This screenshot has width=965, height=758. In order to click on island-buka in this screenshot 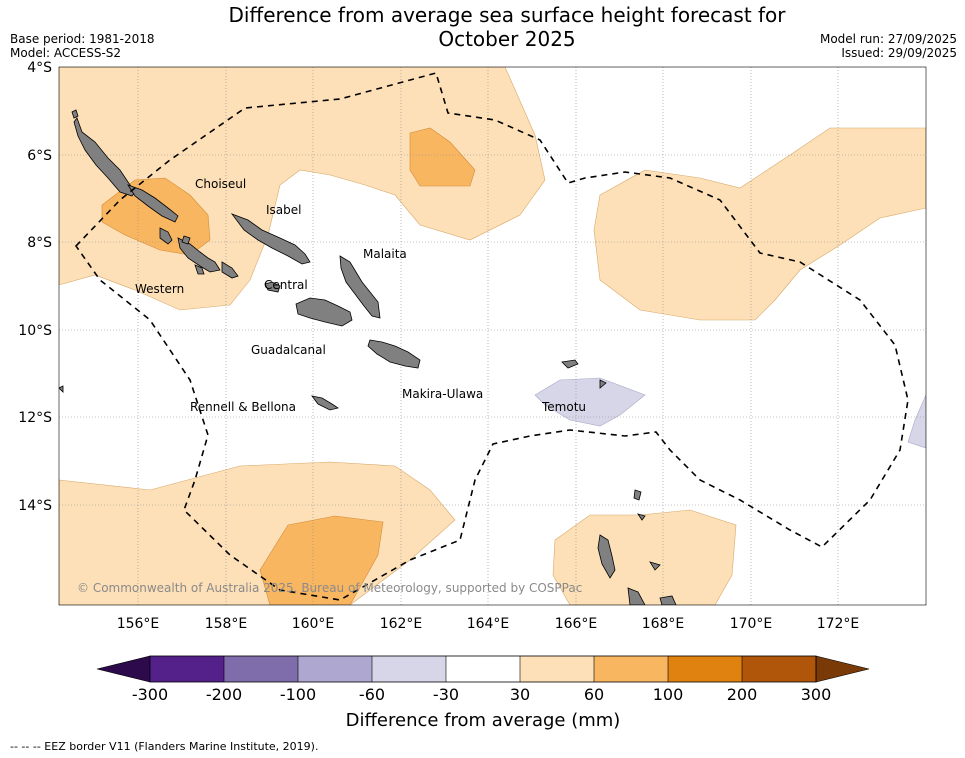, I will do `click(75, 114)`.